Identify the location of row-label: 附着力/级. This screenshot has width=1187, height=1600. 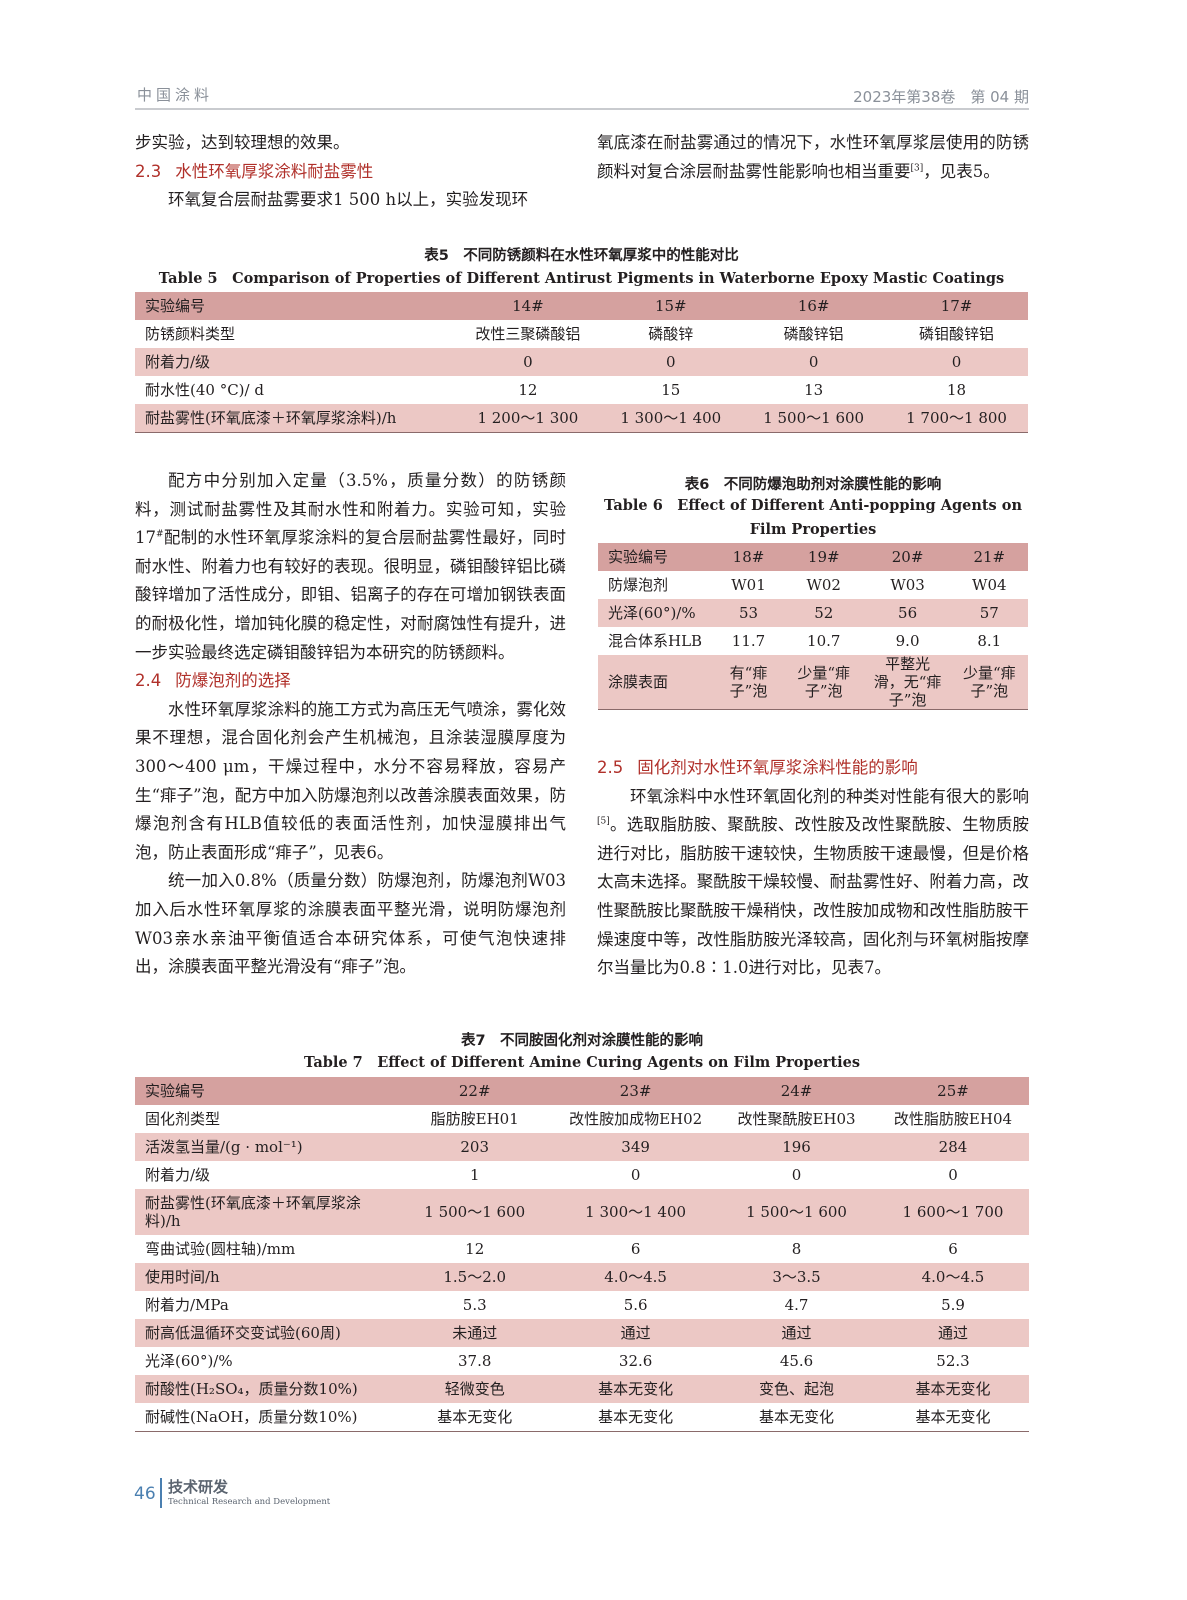
(265, 1175).